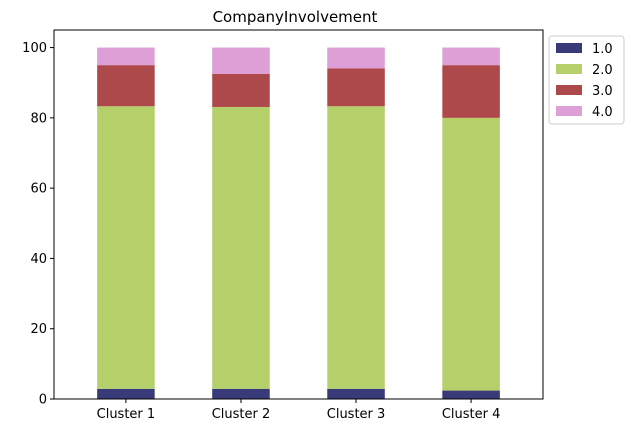  Describe the element at coordinates (34, 48) in the screenshot. I see `y-tick-label: 100` at that location.